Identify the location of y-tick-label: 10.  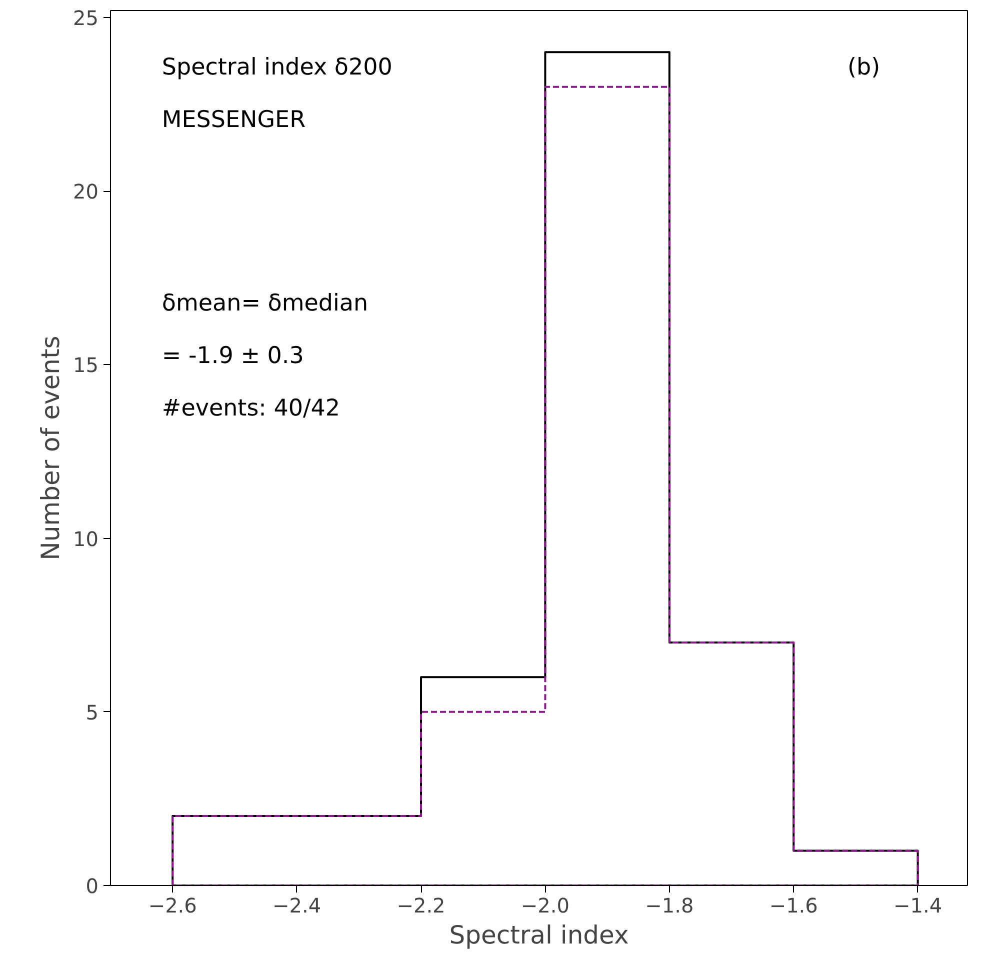
(86, 538).